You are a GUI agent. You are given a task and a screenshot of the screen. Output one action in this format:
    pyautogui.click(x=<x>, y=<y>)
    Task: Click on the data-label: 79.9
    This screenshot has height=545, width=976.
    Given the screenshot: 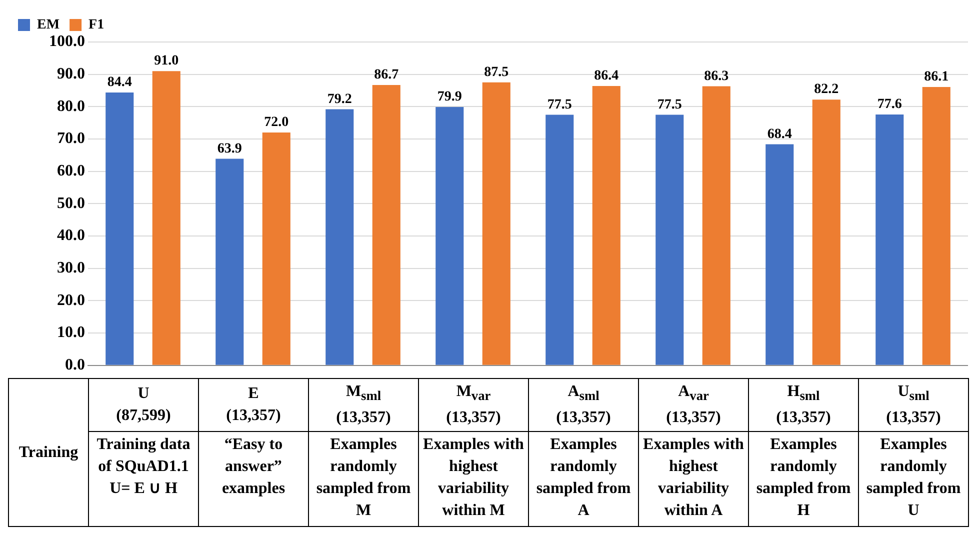 What is the action you would take?
    pyautogui.click(x=449, y=97)
    